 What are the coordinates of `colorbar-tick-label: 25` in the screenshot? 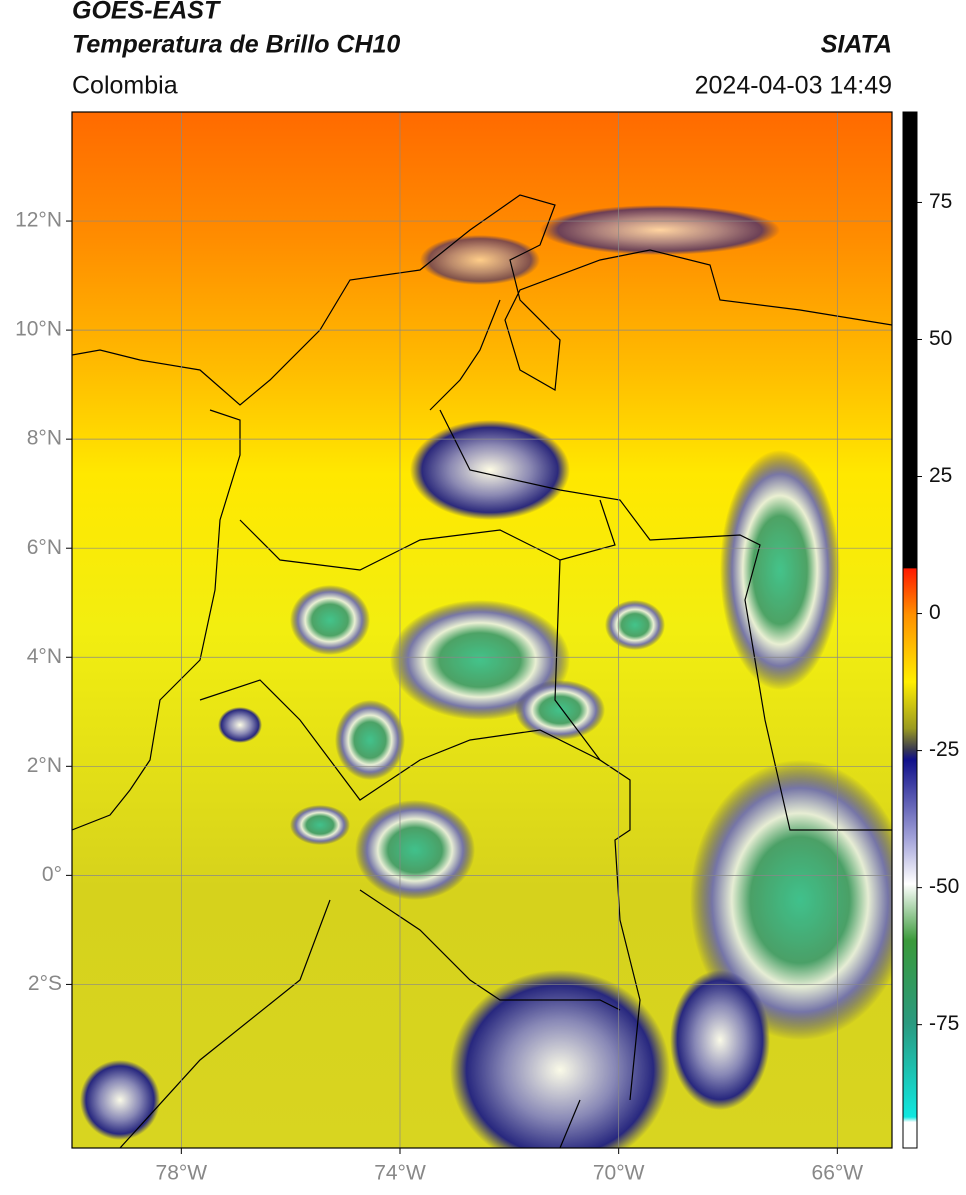 It's located at (940, 475).